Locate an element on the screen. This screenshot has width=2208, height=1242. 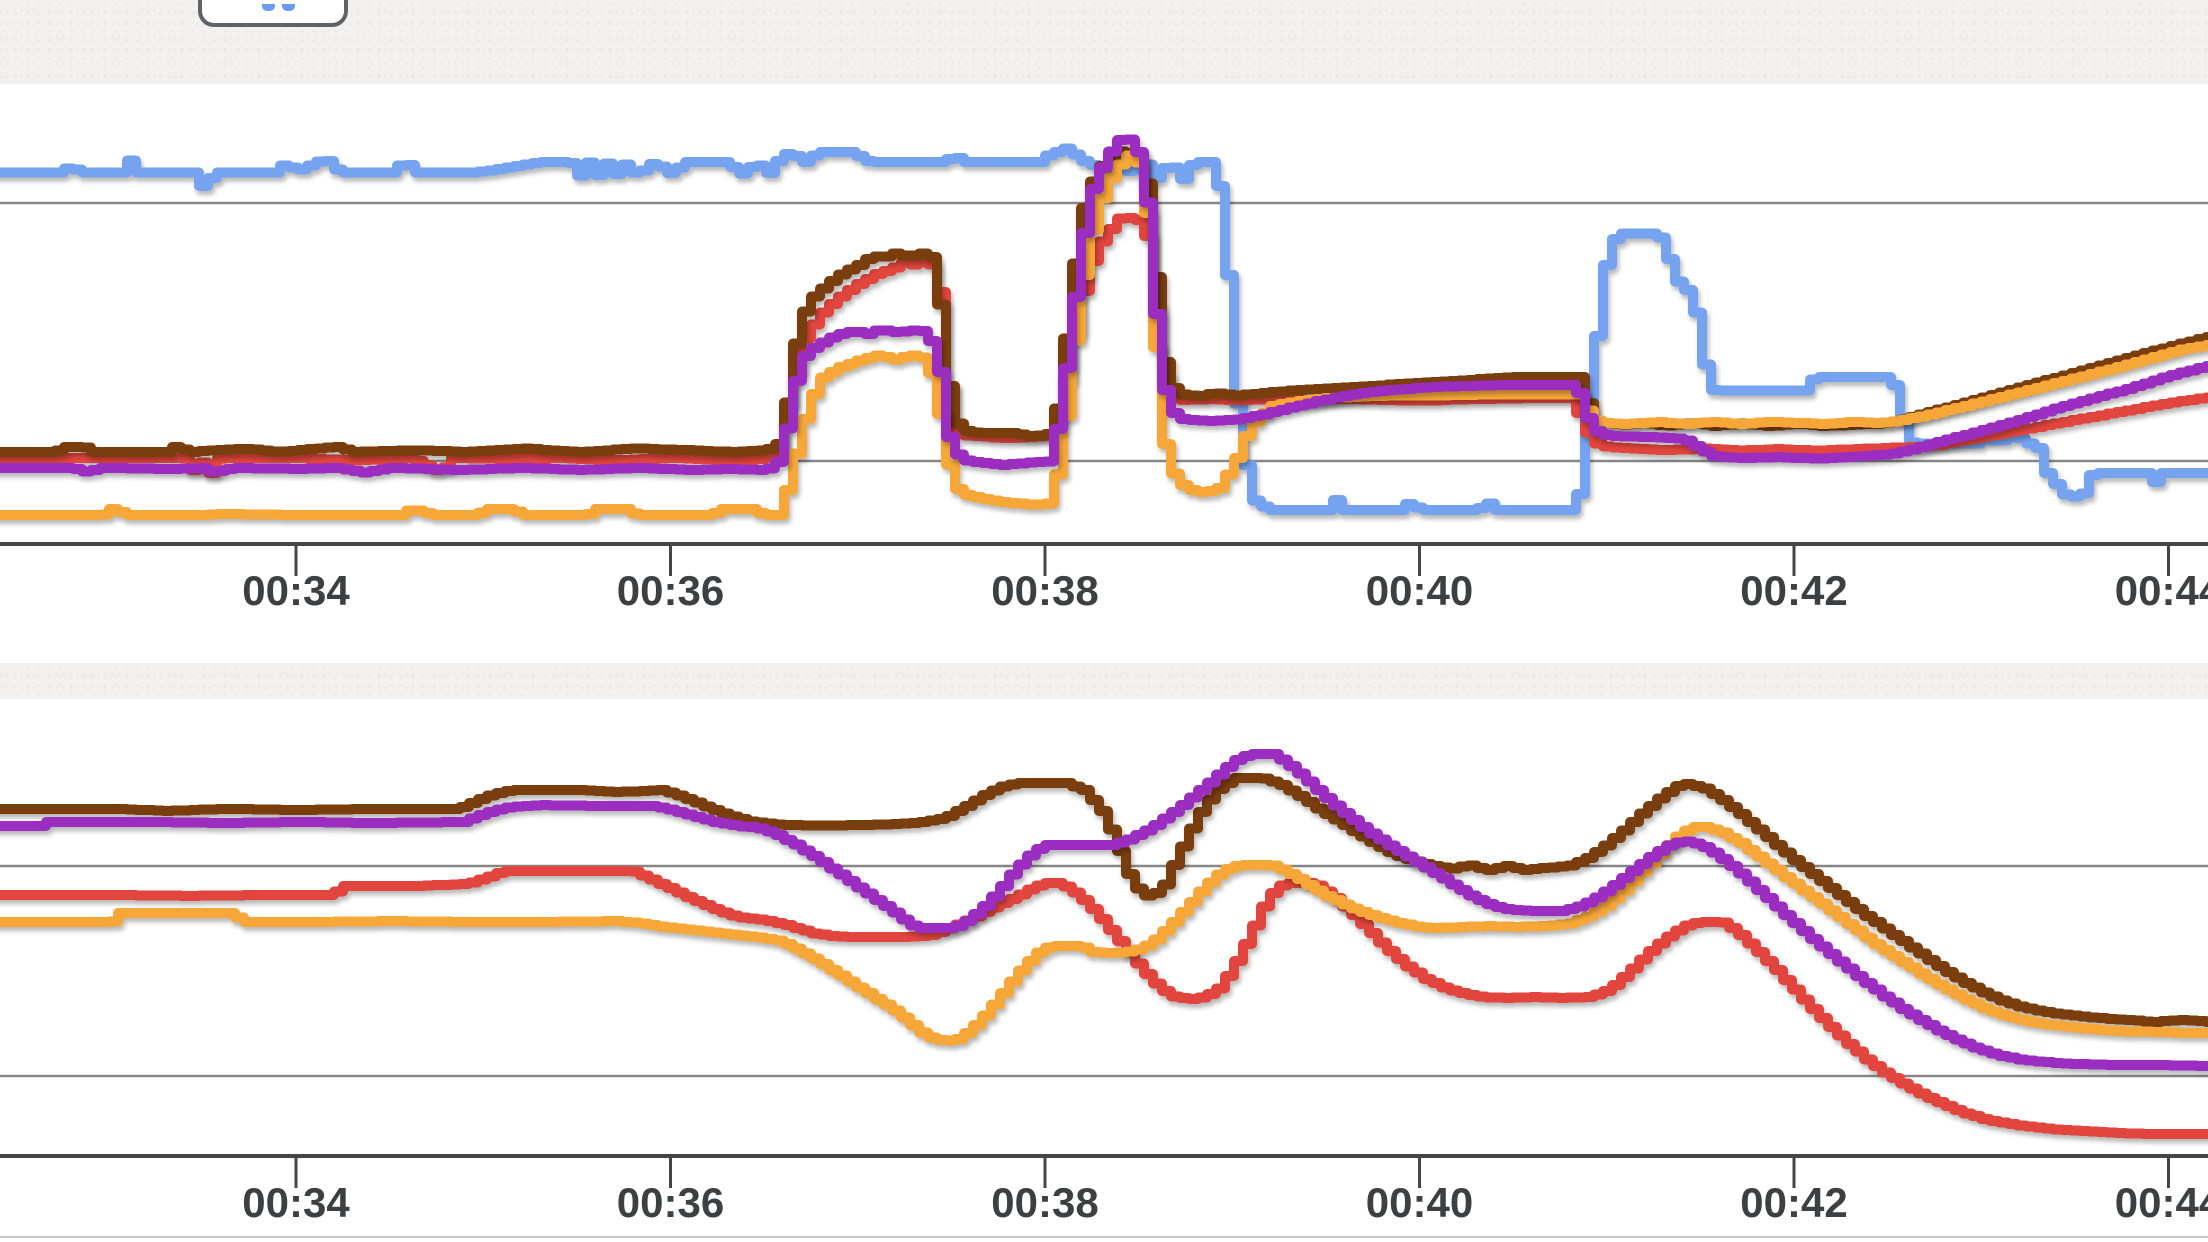
toolbar-button is located at coordinates (273, 13).